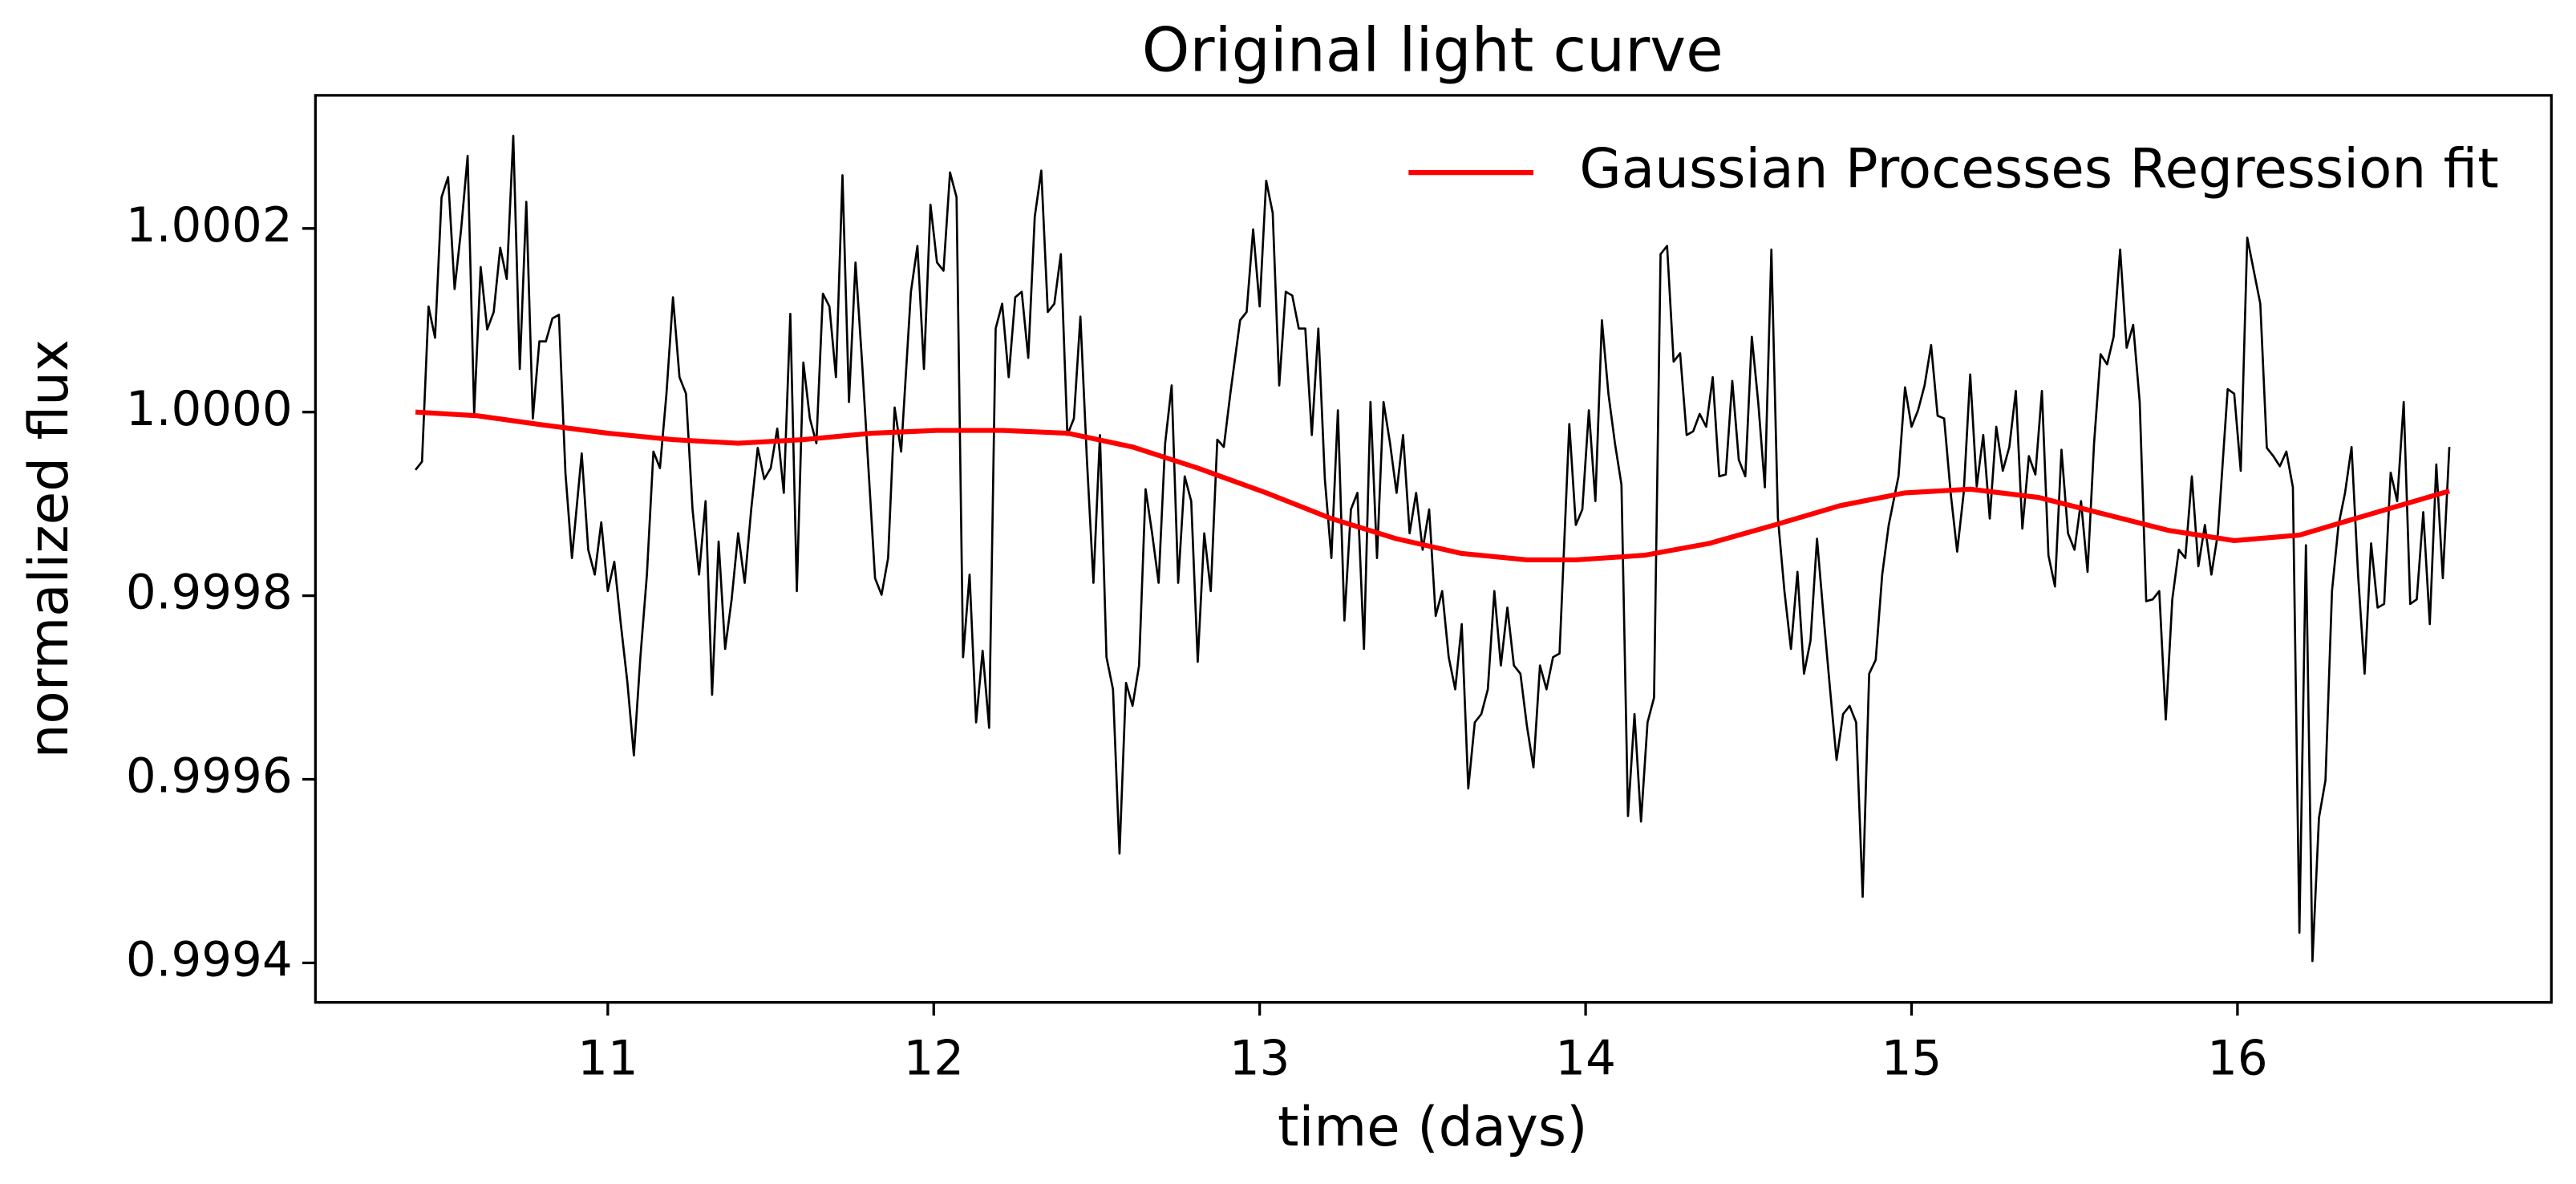 This screenshot has height=1184, width=2576. I want to click on chart-title: Original light curve, so click(1433, 51).